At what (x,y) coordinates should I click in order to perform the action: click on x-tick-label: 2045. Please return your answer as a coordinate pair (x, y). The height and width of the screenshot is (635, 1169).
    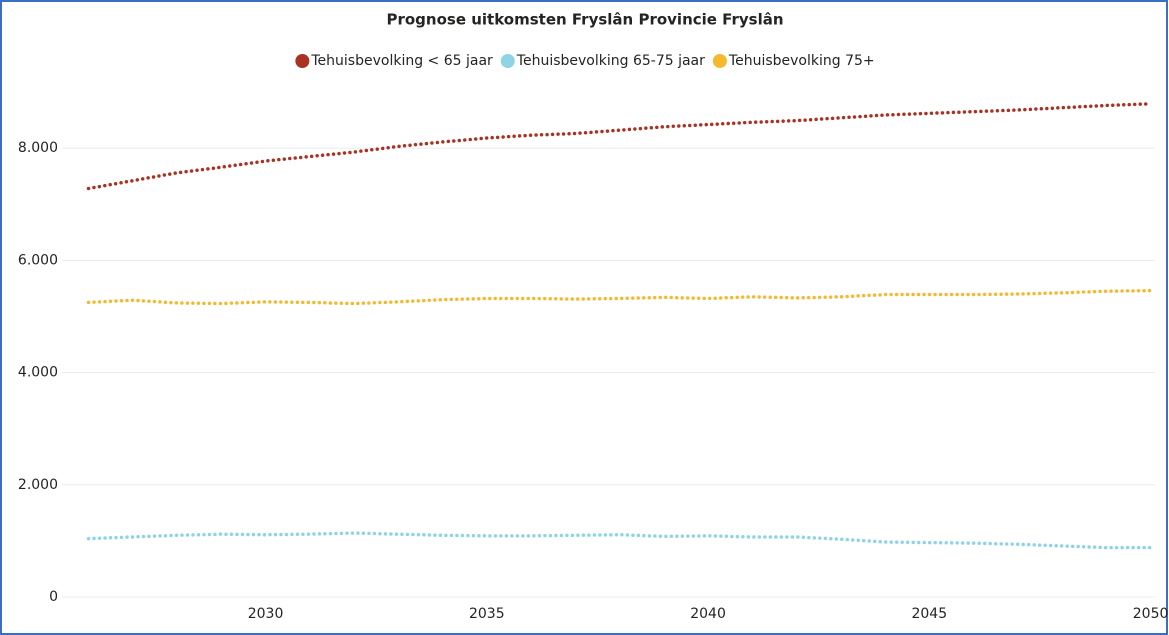
    Looking at the image, I should click on (929, 614).